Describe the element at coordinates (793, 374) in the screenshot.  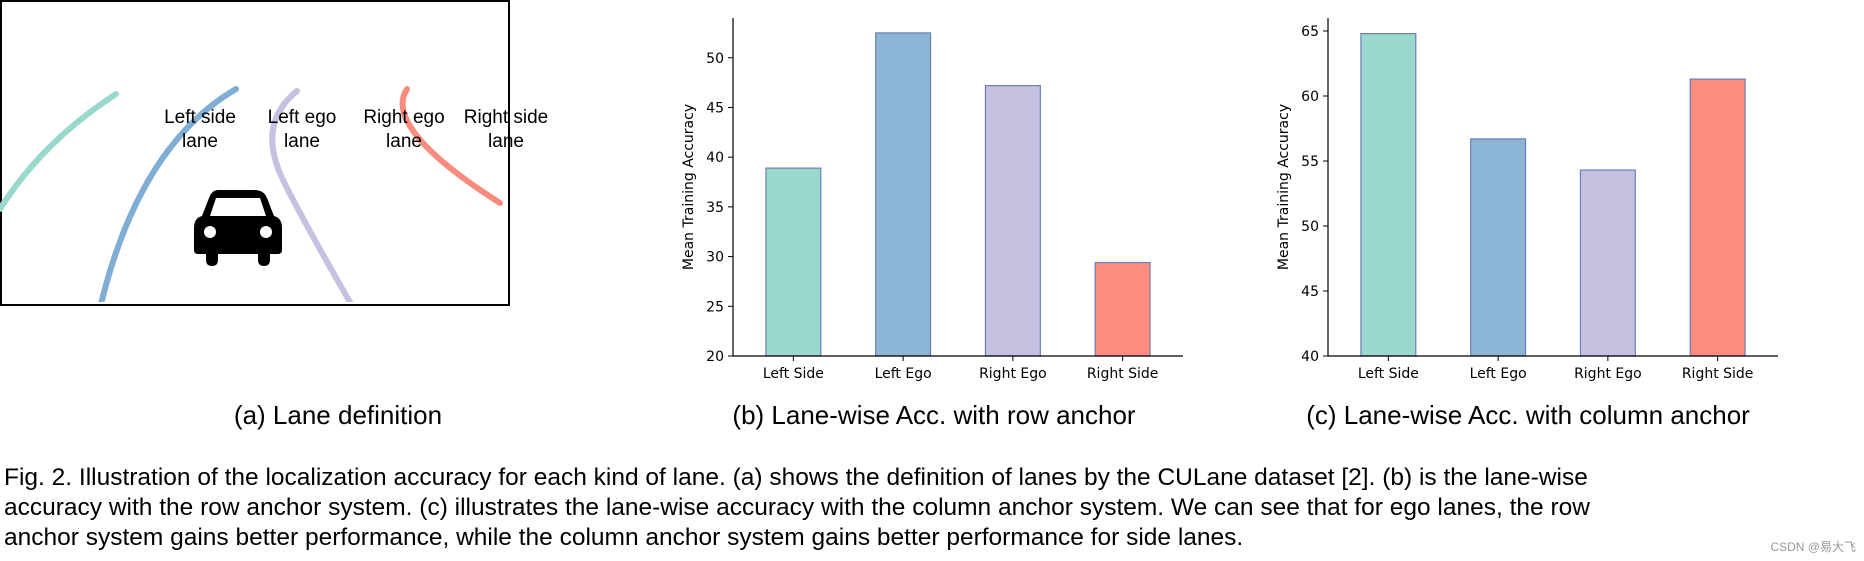
I see `row-anchor-x-tick-label: Left Side` at that location.